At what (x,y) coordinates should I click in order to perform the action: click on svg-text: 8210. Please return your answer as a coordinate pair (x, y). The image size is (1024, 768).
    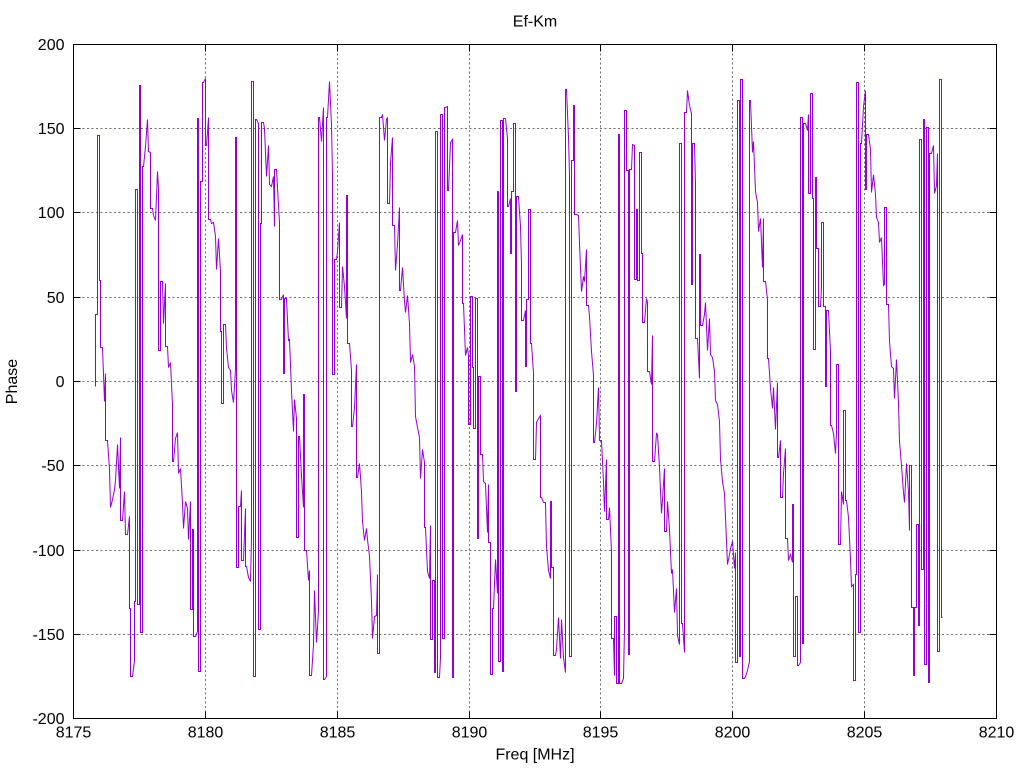
    Looking at the image, I should click on (997, 733).